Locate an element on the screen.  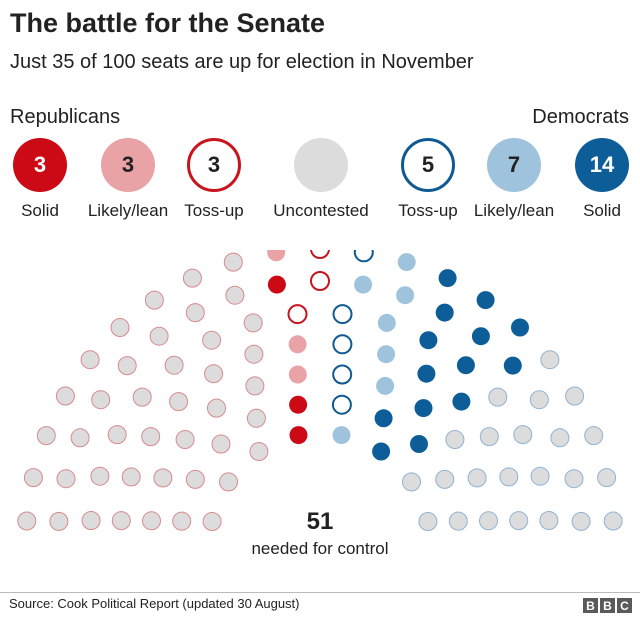
chart-title: The battle for the Senate is located at coordinates (168, 23).